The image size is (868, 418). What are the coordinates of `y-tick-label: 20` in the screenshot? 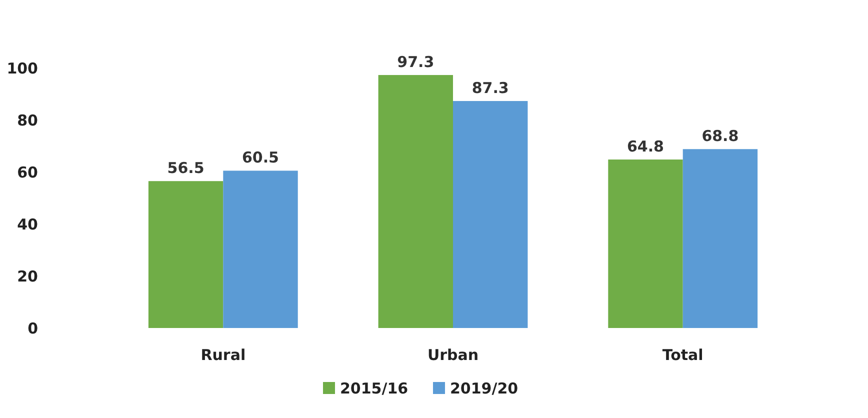 It's located at (27, 276).